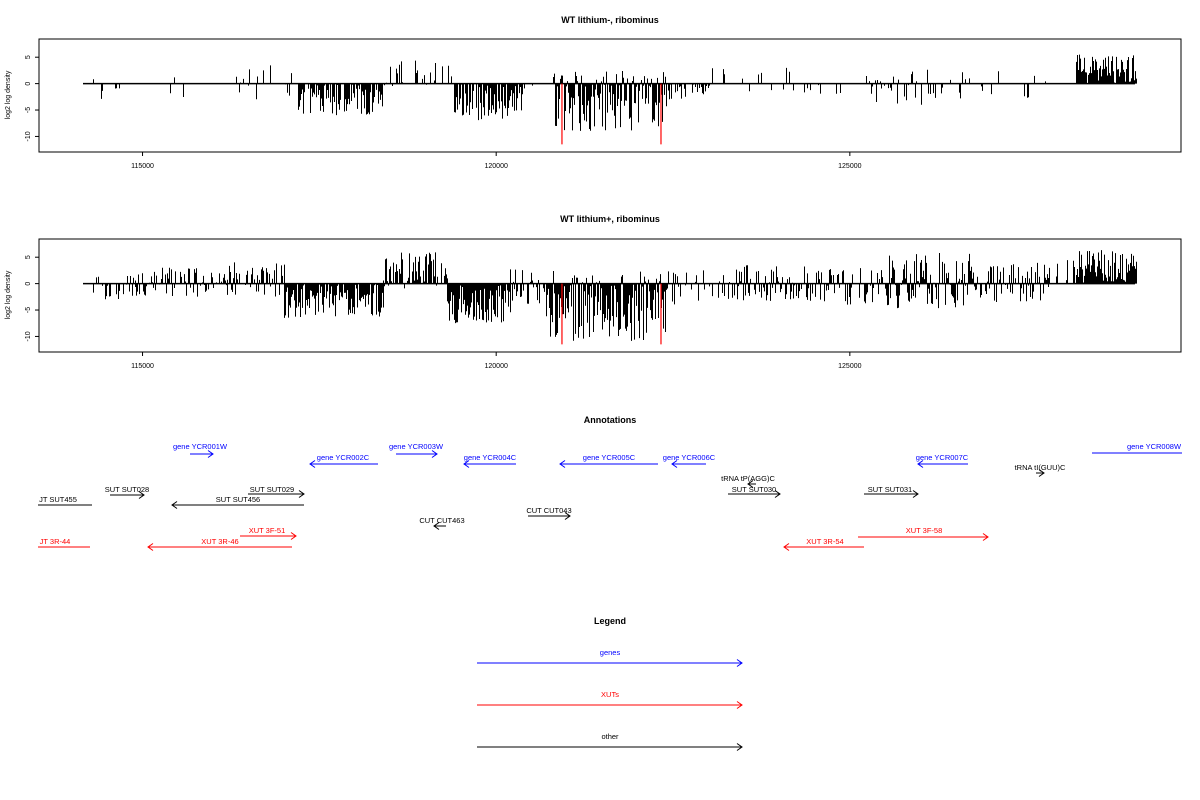  What do you see at coordinates (267, 530) in the screenshot?
I see `annotation-label: XUT 3F-51` at bounding box center [267, 530].